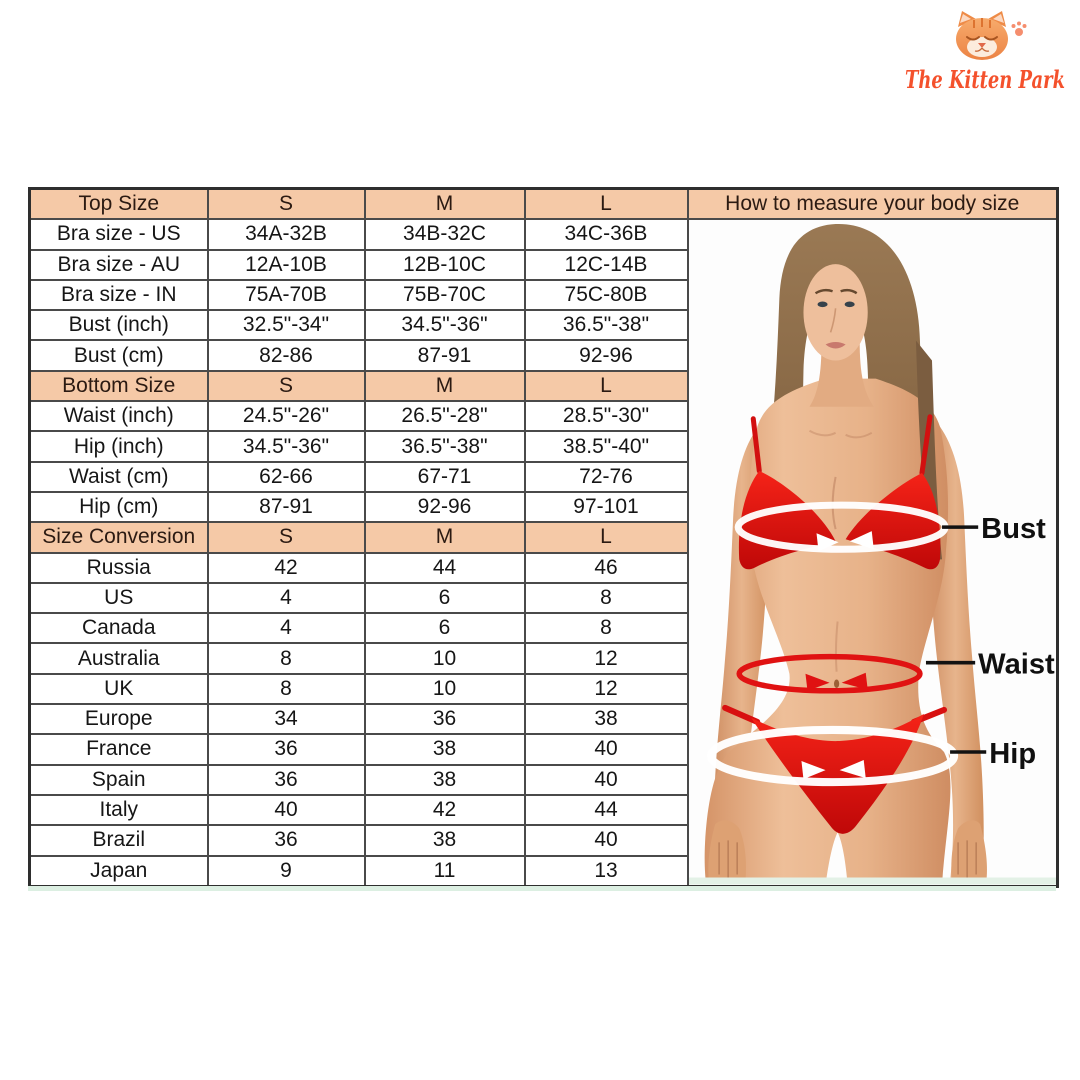  What do you see at coordinates (444, 507) in the screenshot?
I see `size-value-cell: 92-96` at bounding box center [444, 507].